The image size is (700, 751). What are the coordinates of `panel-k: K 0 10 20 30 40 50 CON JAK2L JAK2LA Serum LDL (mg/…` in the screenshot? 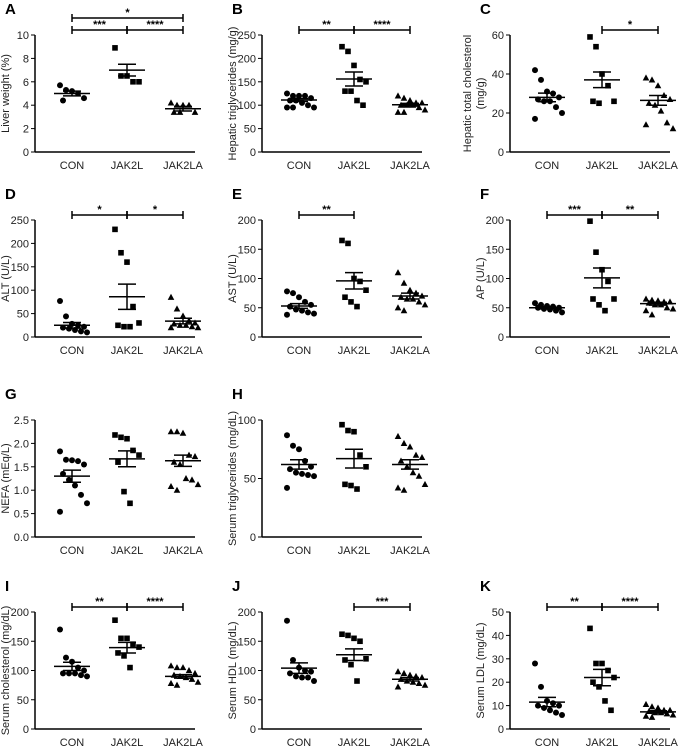 It's located at (577, 663).